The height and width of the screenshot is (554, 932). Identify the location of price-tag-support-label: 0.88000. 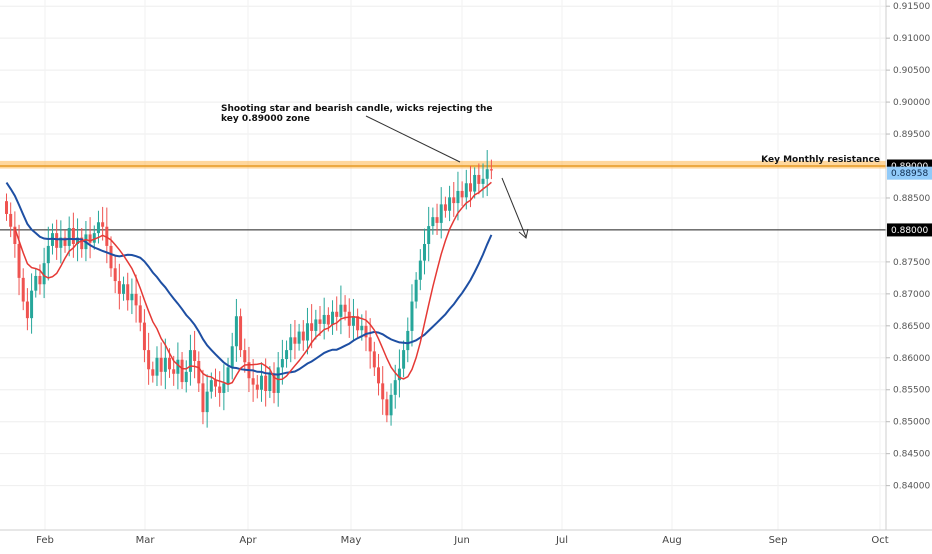
(909, 231).